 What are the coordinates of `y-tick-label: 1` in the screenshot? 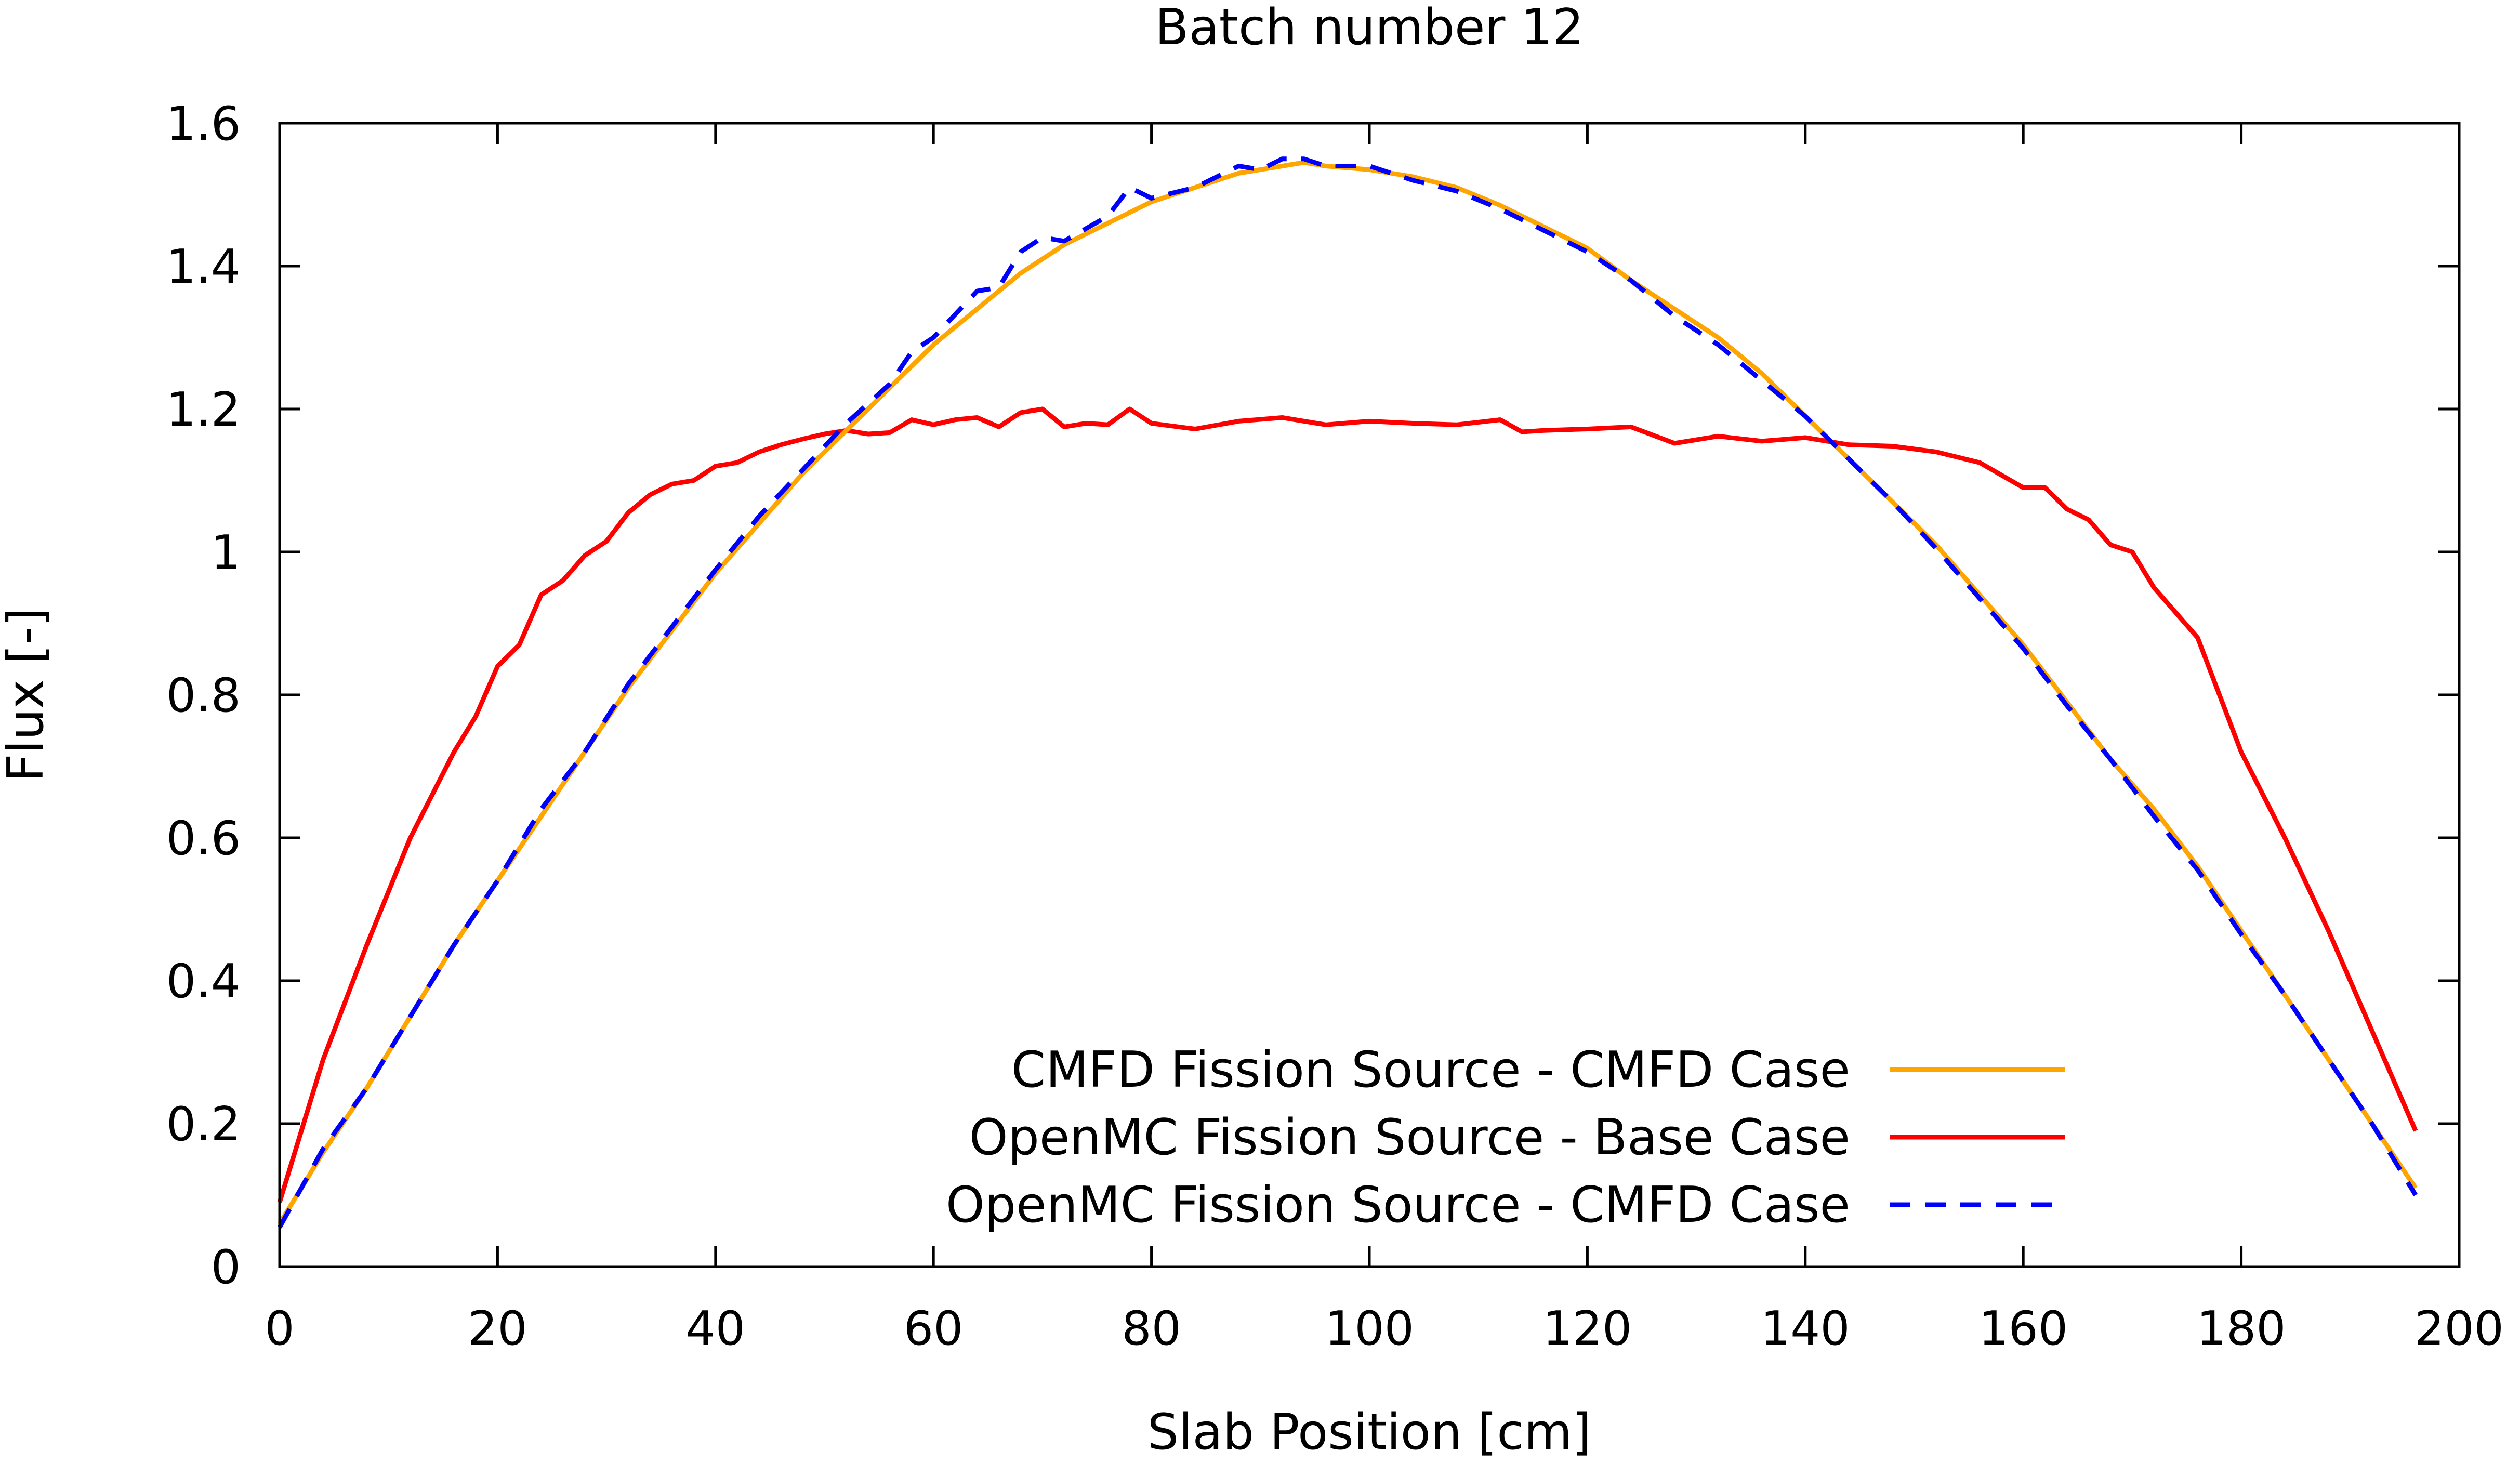 It's located at (226, 552).